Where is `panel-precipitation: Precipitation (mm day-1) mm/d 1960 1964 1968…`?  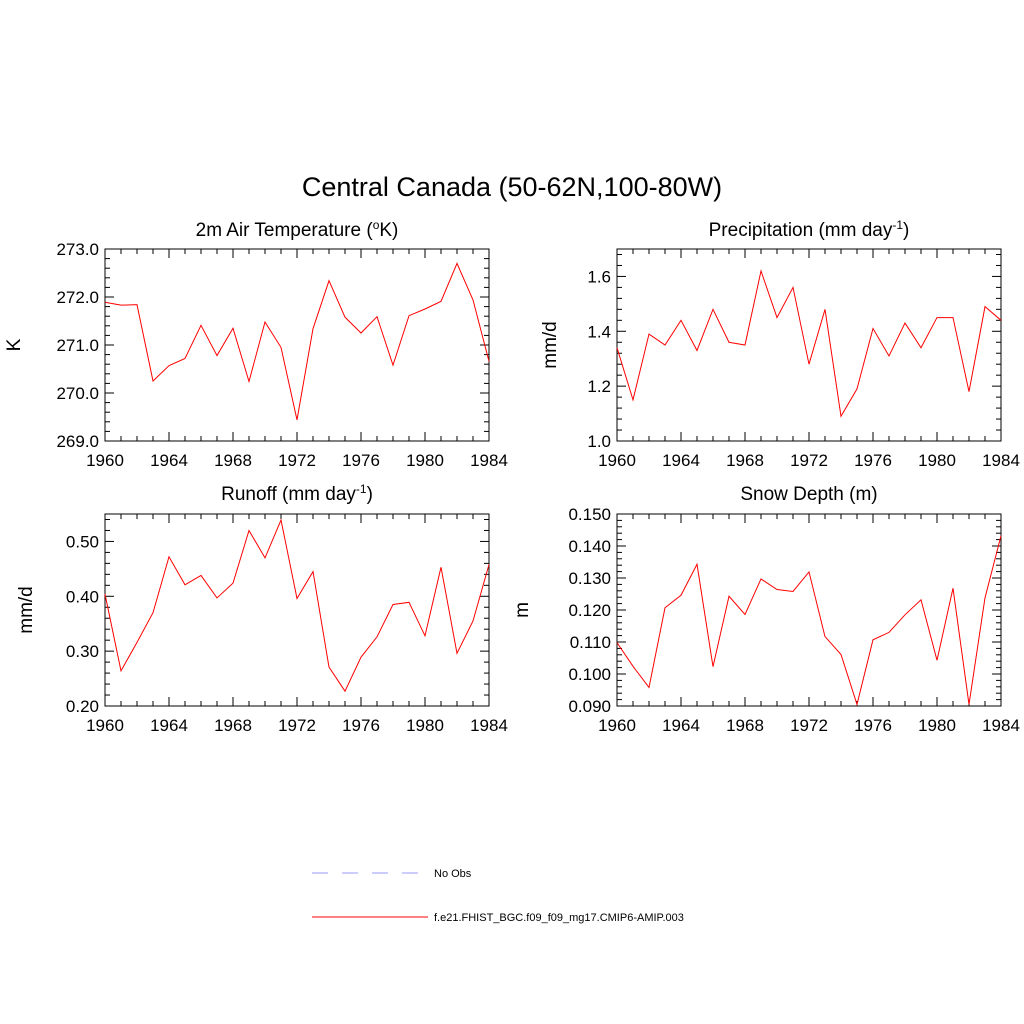
panel-precipitation: Precipitation (mm day-1) mm/d 1960 1964 1968… is located at coordinates (780, 344).